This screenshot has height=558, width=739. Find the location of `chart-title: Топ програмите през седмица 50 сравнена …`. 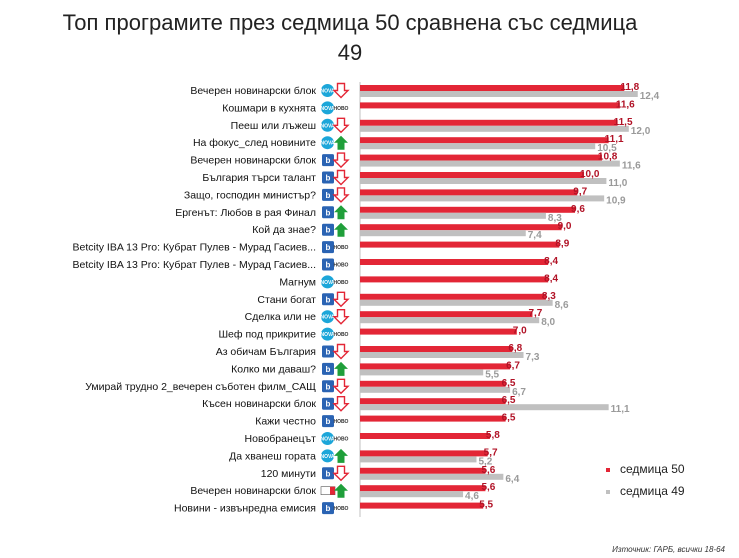

chart-title: Топ програмите през седмица 50 сравнена … is located at coordinates (350, 37).